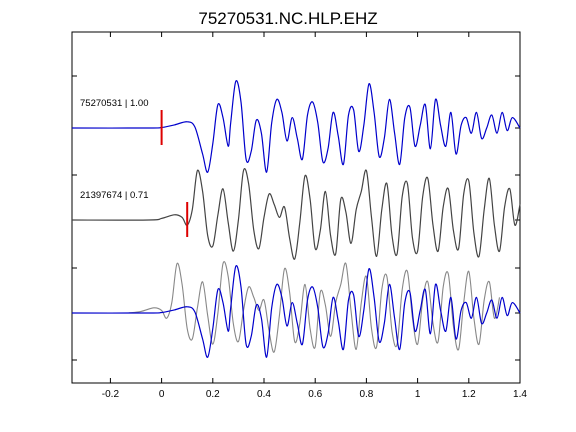  I want to click on x-tick-label: 1.4, so click(520, 394).